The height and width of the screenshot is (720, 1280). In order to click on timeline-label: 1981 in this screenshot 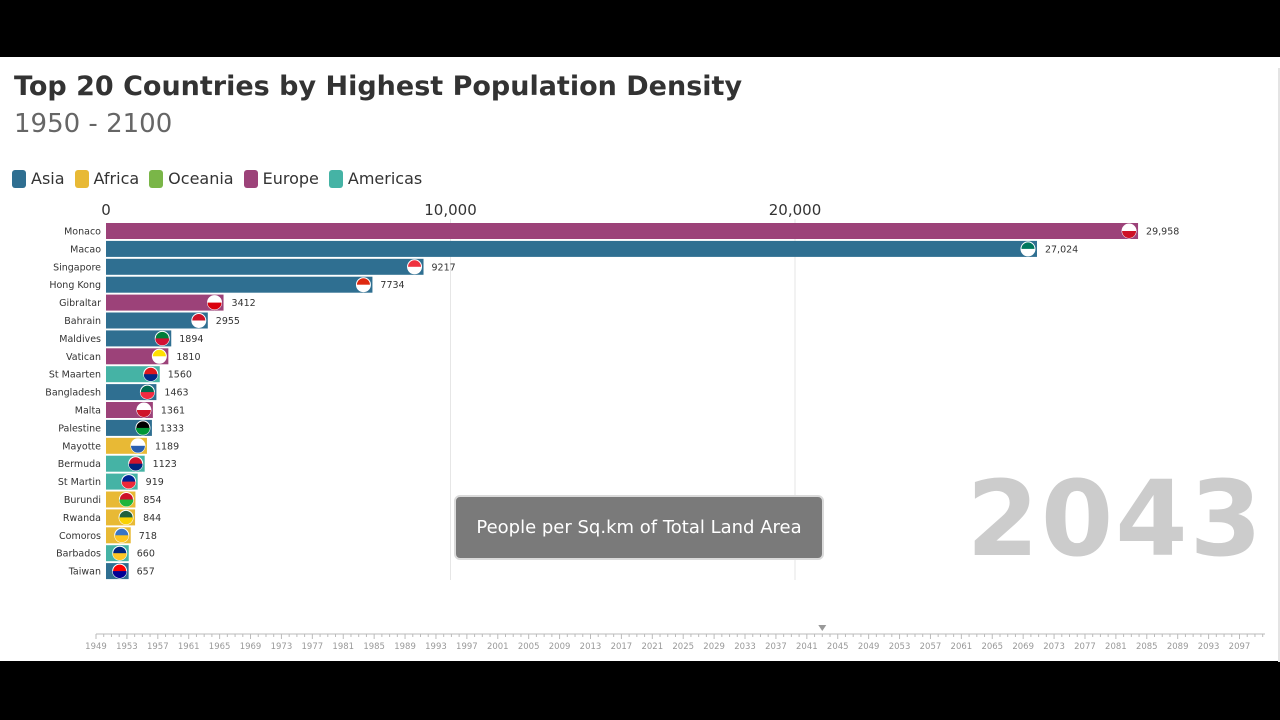, I will do `click(343, 647)`.